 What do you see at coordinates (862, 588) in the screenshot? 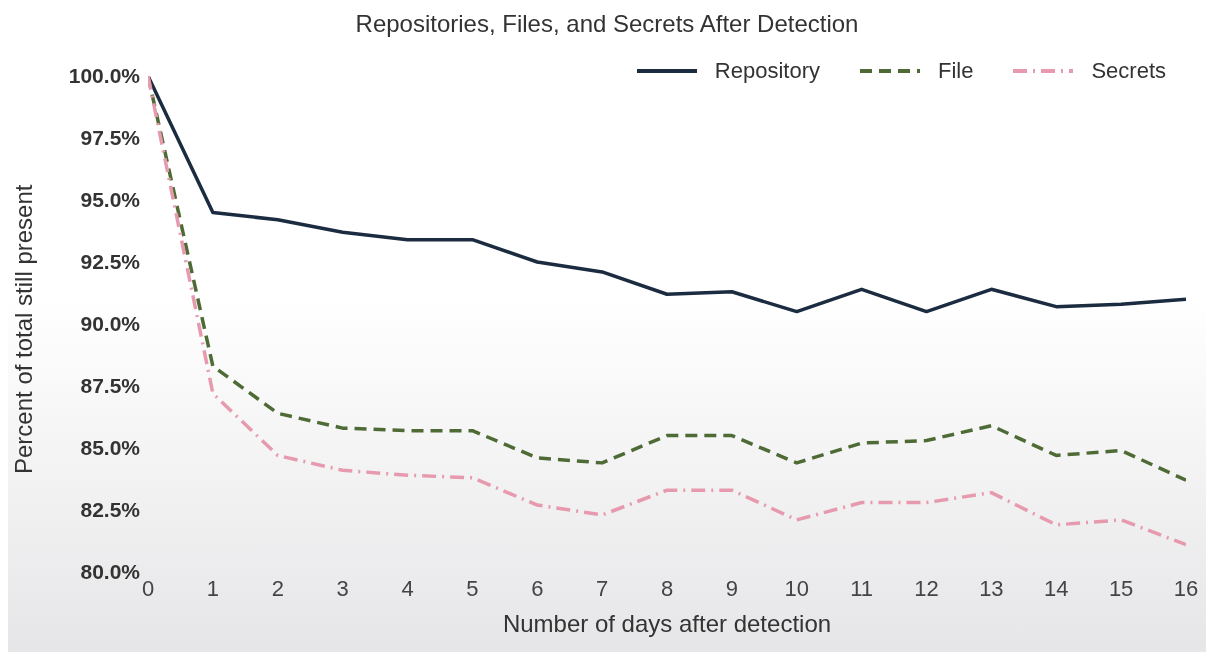
I see `x-tick-label: 11` at bounding box center [862, 588].